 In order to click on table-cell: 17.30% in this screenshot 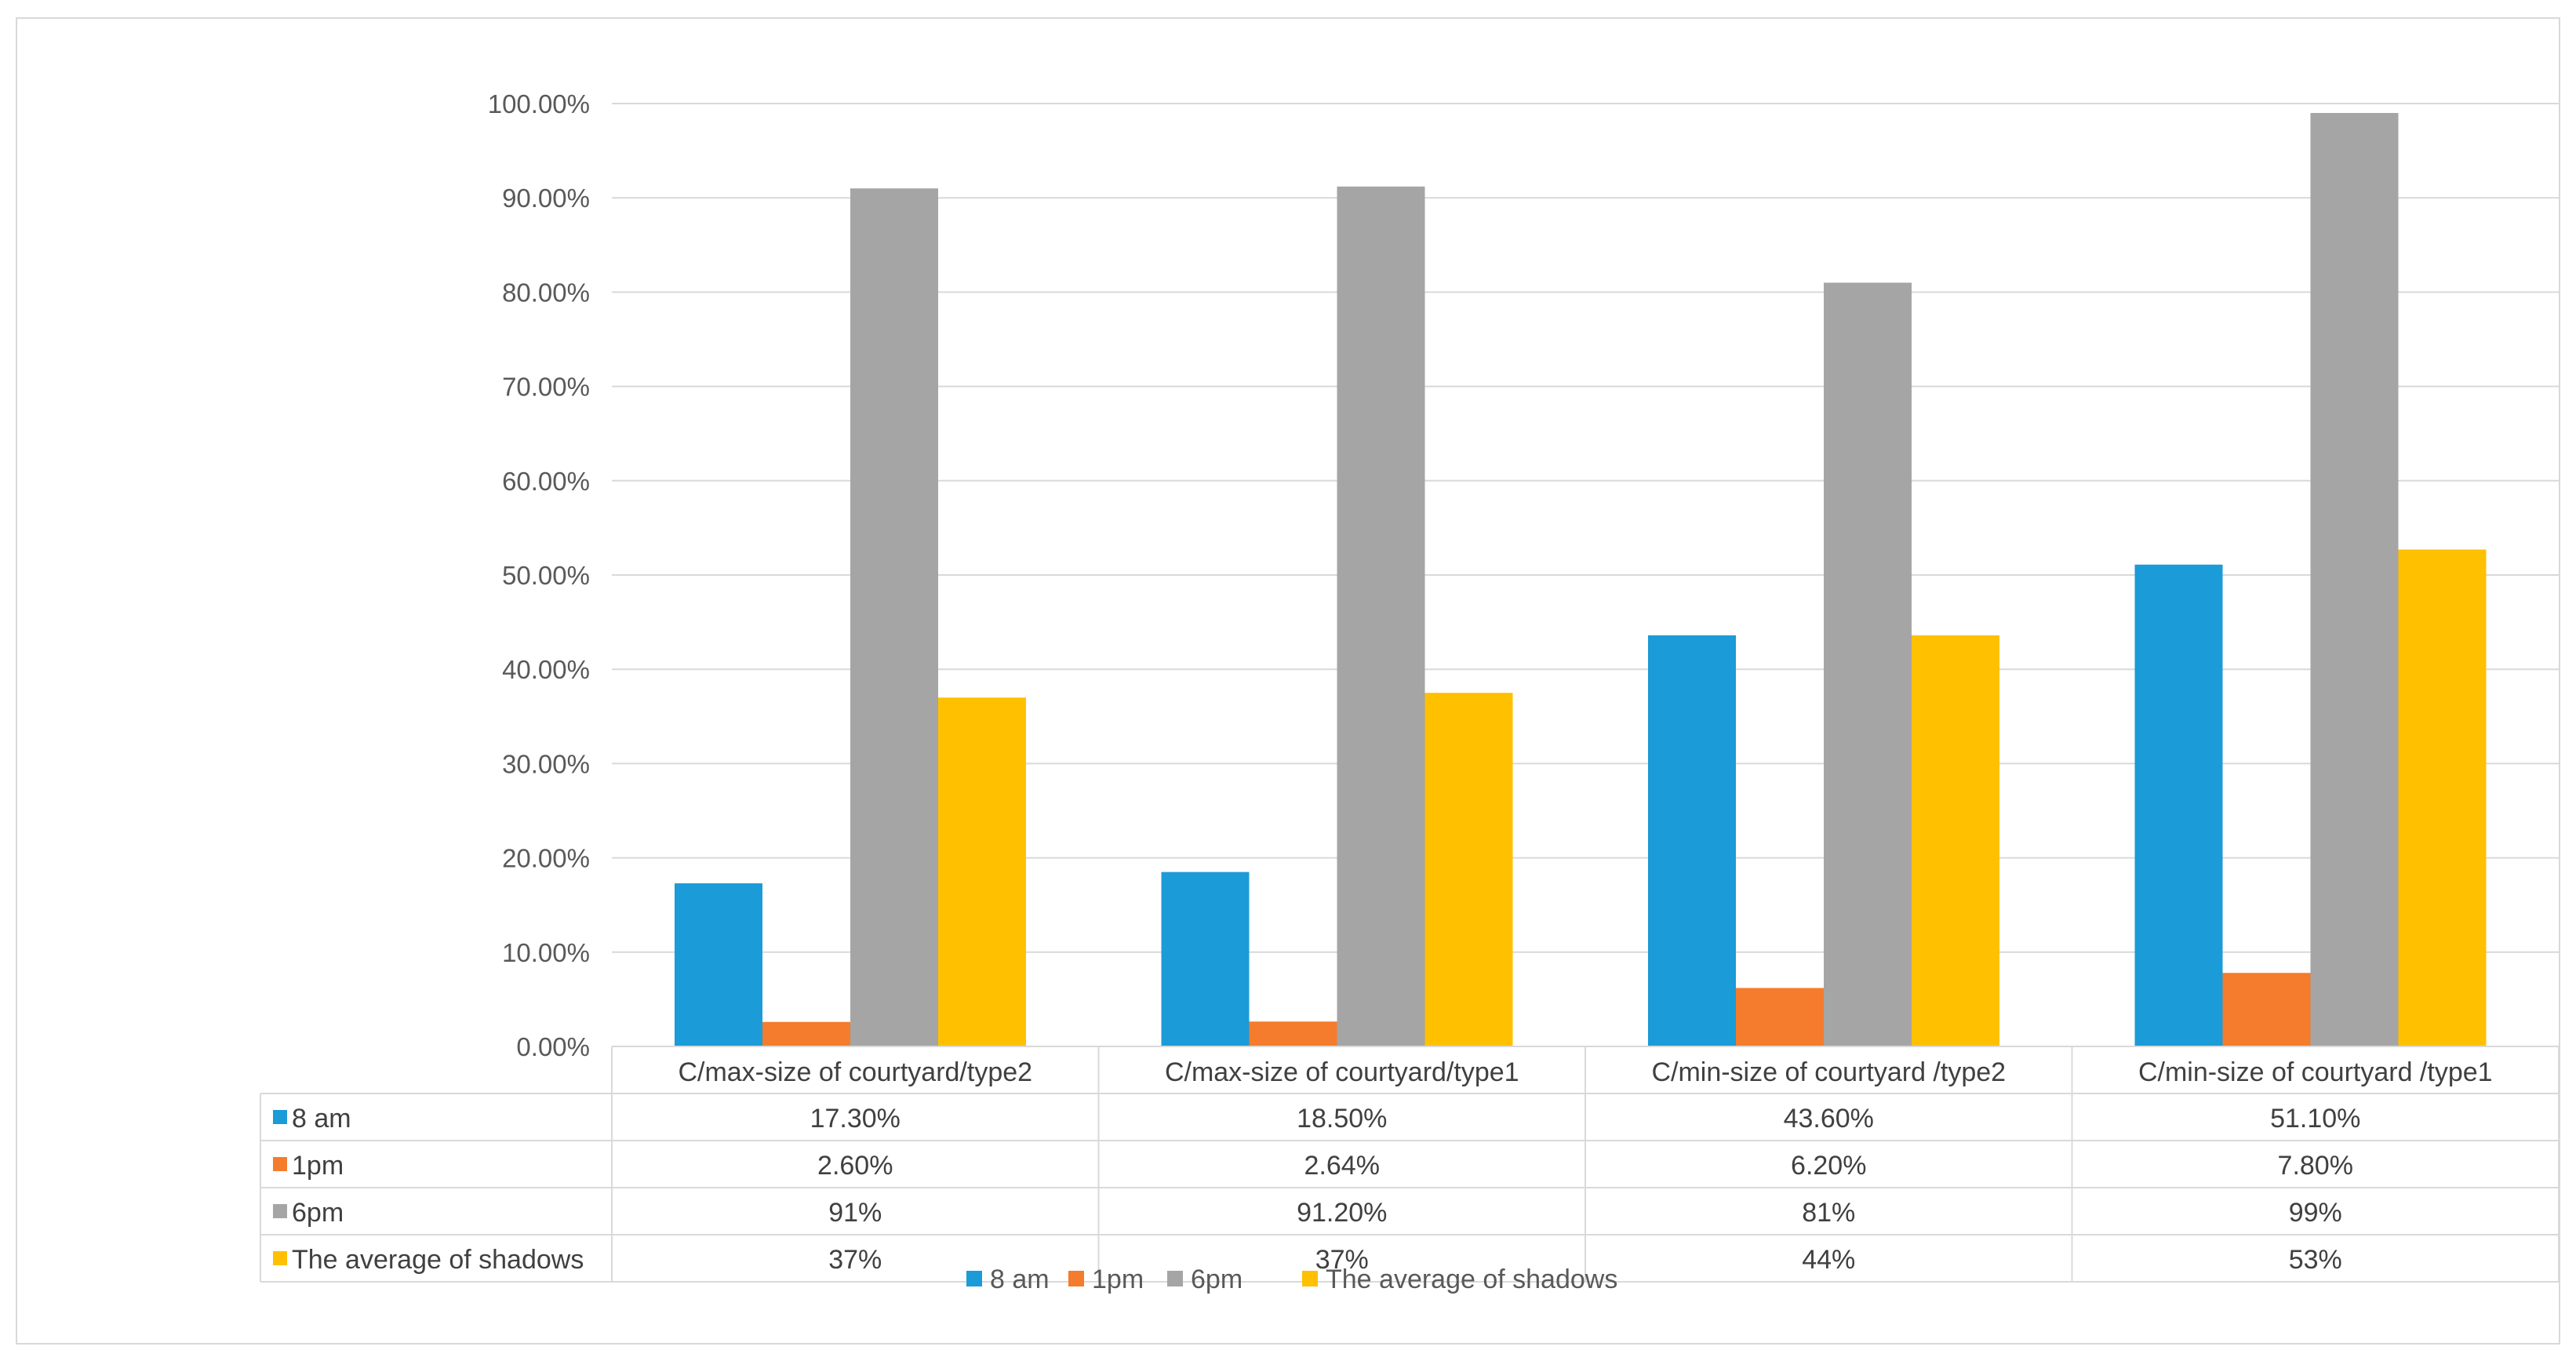, I will do `click(856, 1119)`.